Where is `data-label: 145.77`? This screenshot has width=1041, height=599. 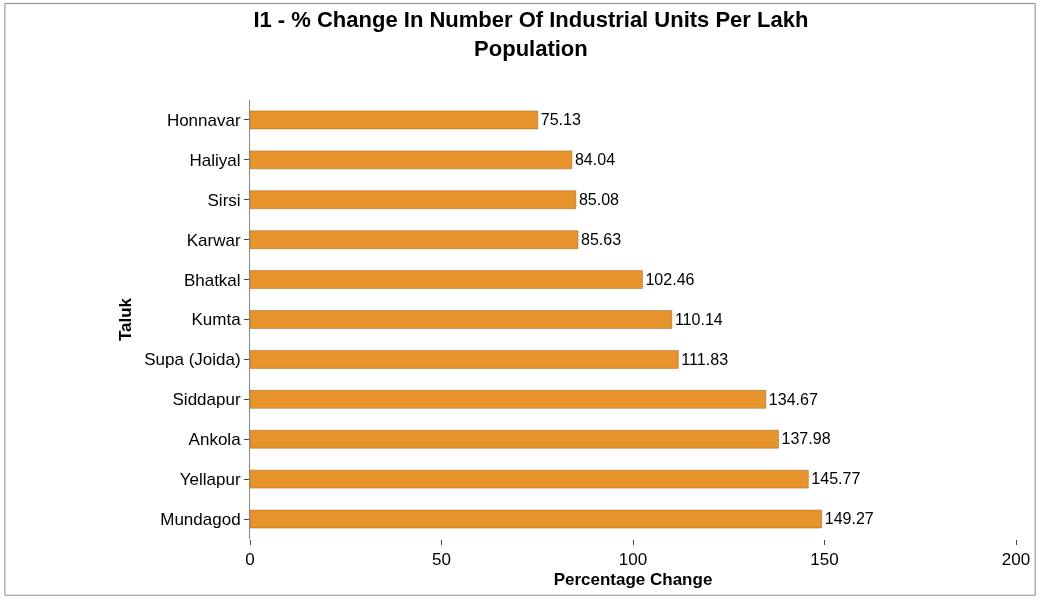
data-label: 145.77 is located at coordinates (836, 478).